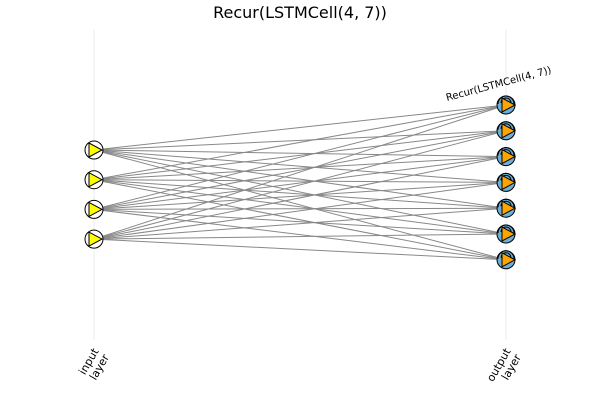  Describe the element at coordinates (300, 249) in the screenshot. I see `edge-input4-output7` at that location.